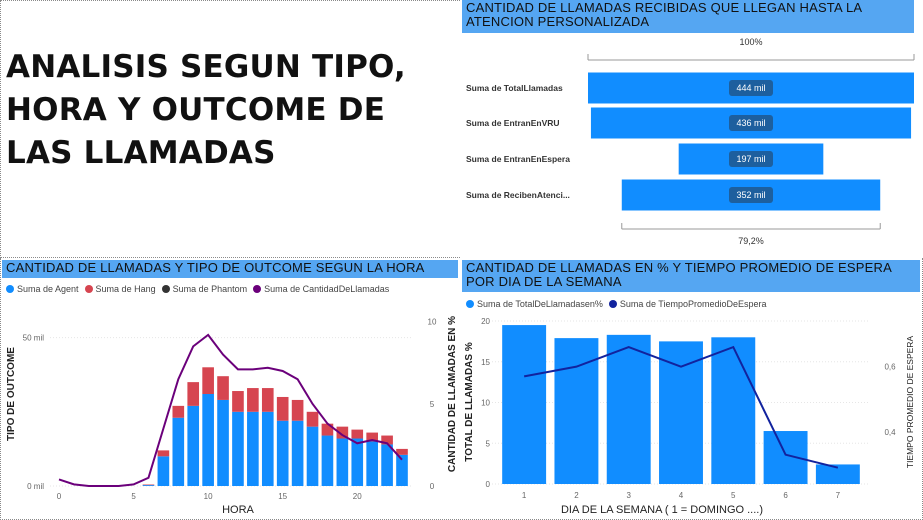 The width and height of the screenshot is (923, 520). I want to click on legend-item: Suma de CantidadDeLlamadas, so click(321, 289).